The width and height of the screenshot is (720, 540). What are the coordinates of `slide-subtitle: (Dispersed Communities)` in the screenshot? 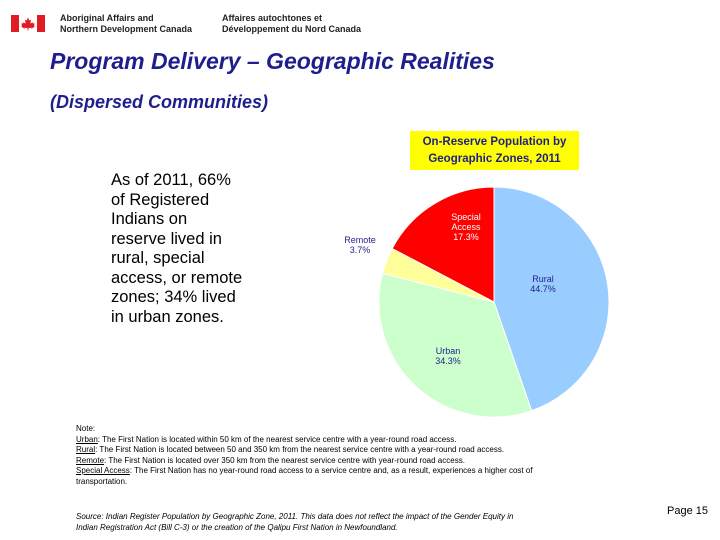 It's located at (159, 102).